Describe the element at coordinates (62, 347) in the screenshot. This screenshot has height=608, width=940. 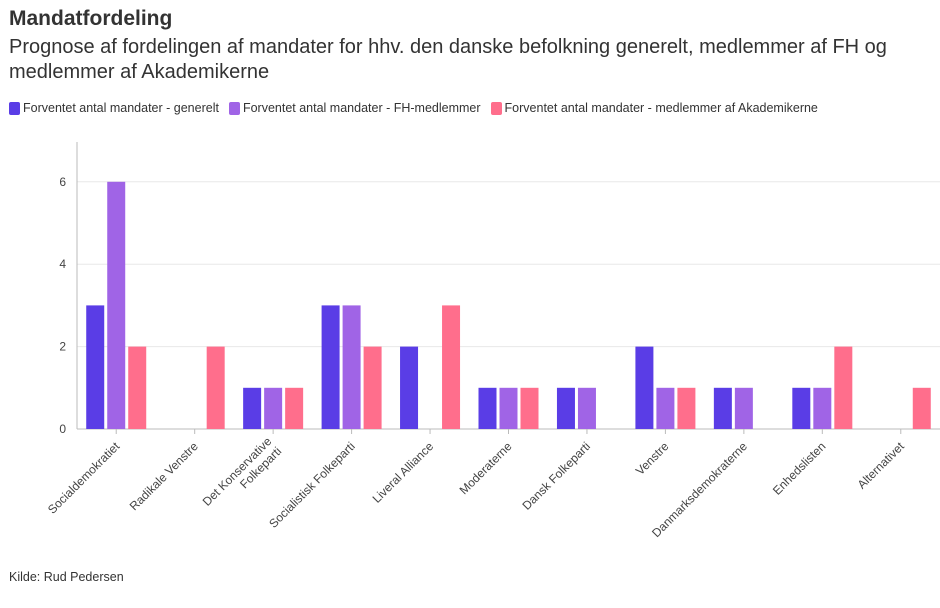
I see `y-tick-label: 2` at that location.